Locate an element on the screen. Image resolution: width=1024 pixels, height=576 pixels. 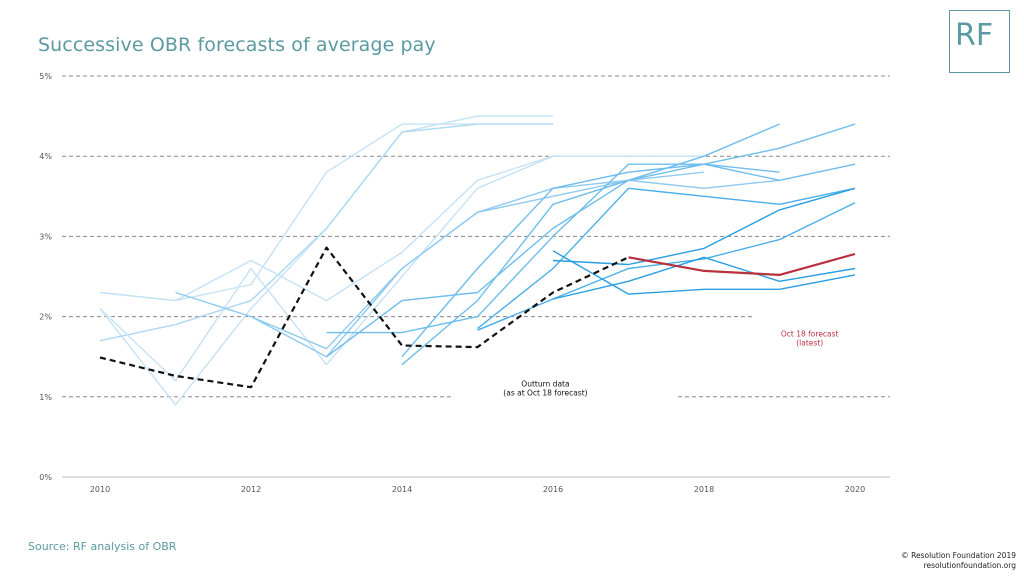
credit-line-2: resolutionfoundation.org is located at coordinates (969, 565).